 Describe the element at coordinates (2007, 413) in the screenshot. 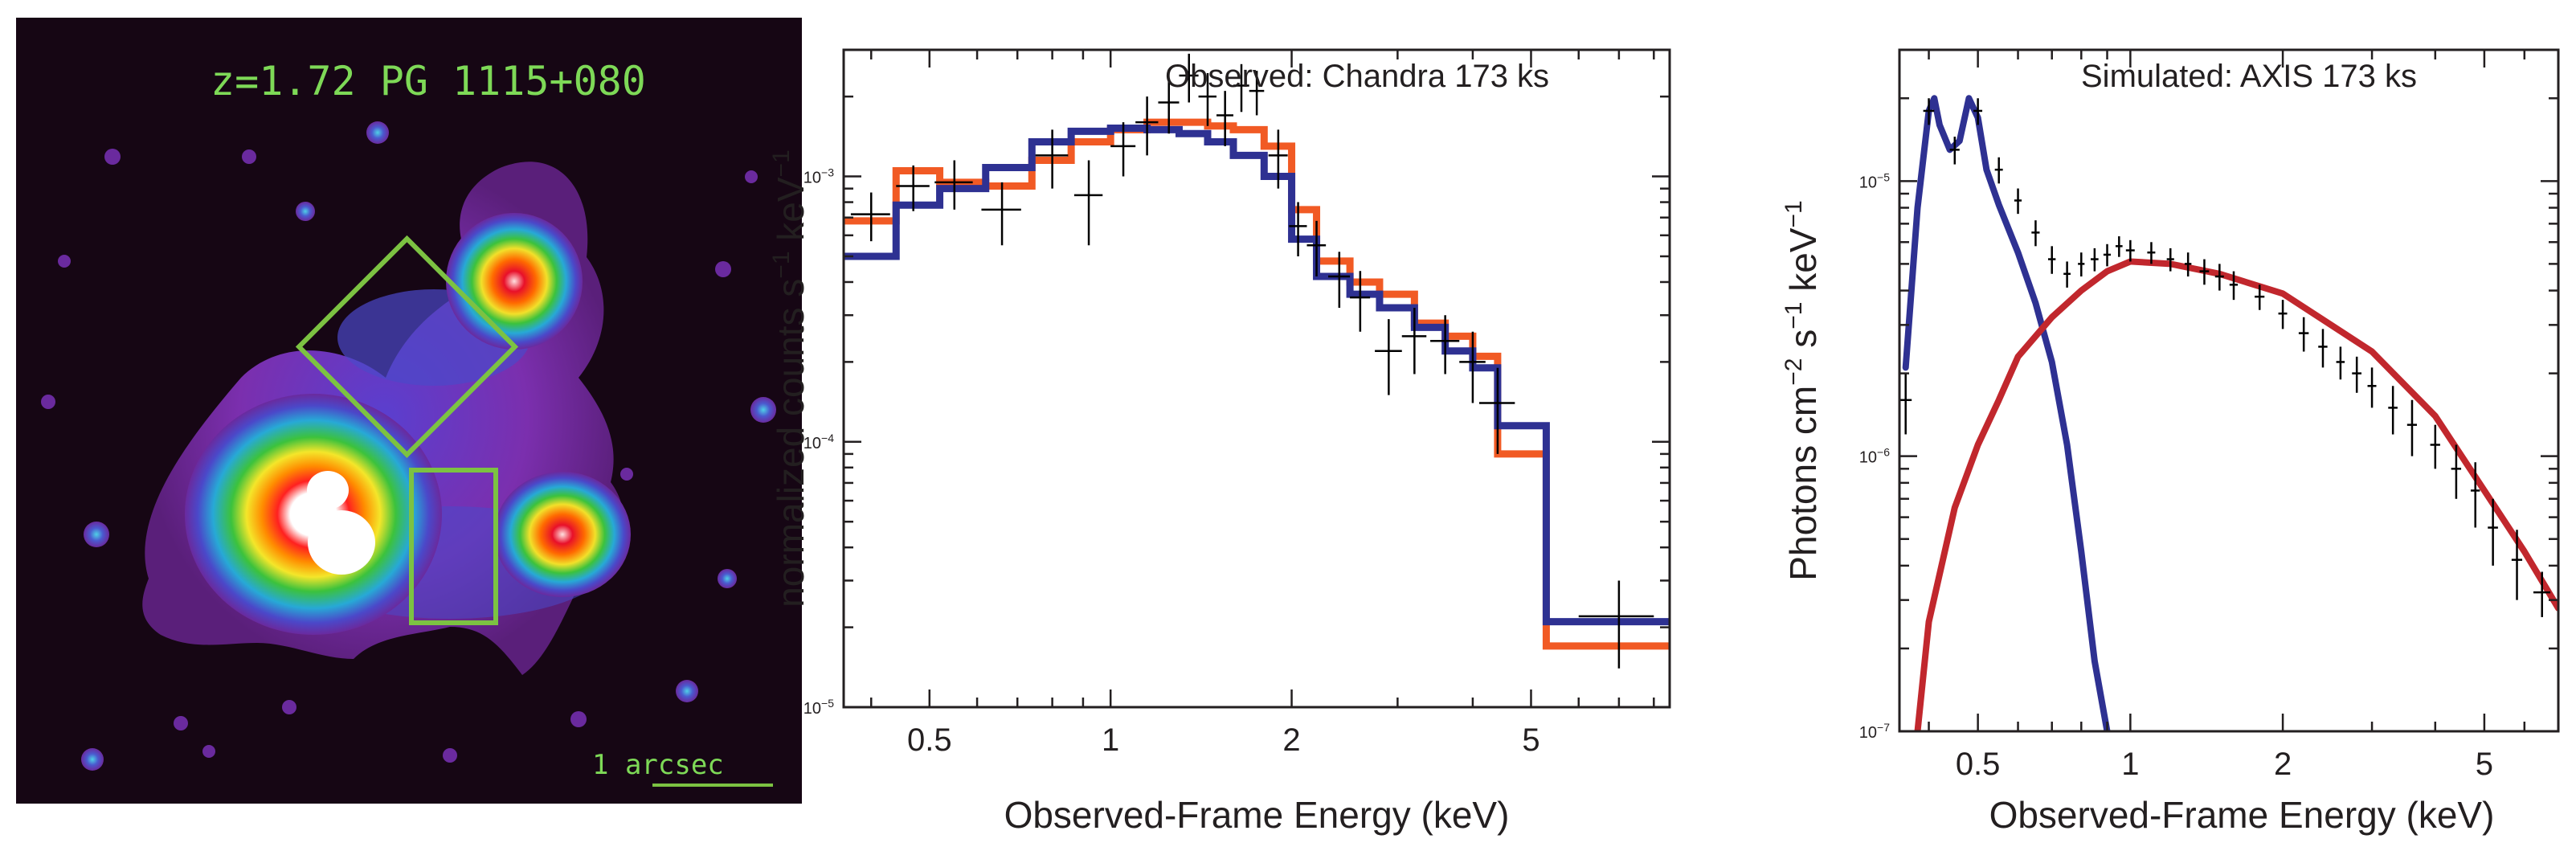

I see `axis-series-soft-component` at that location.